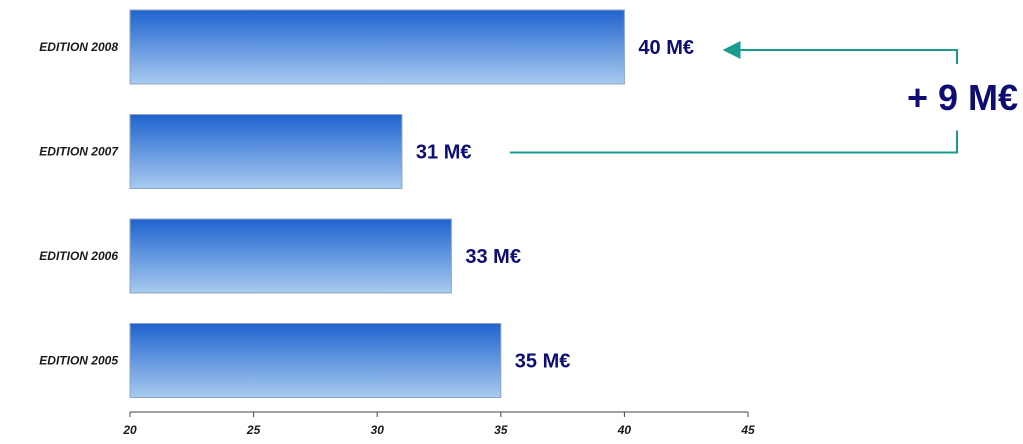  I want to click on x-axis: 20 25 30 35 40 45, so click(438, 424).